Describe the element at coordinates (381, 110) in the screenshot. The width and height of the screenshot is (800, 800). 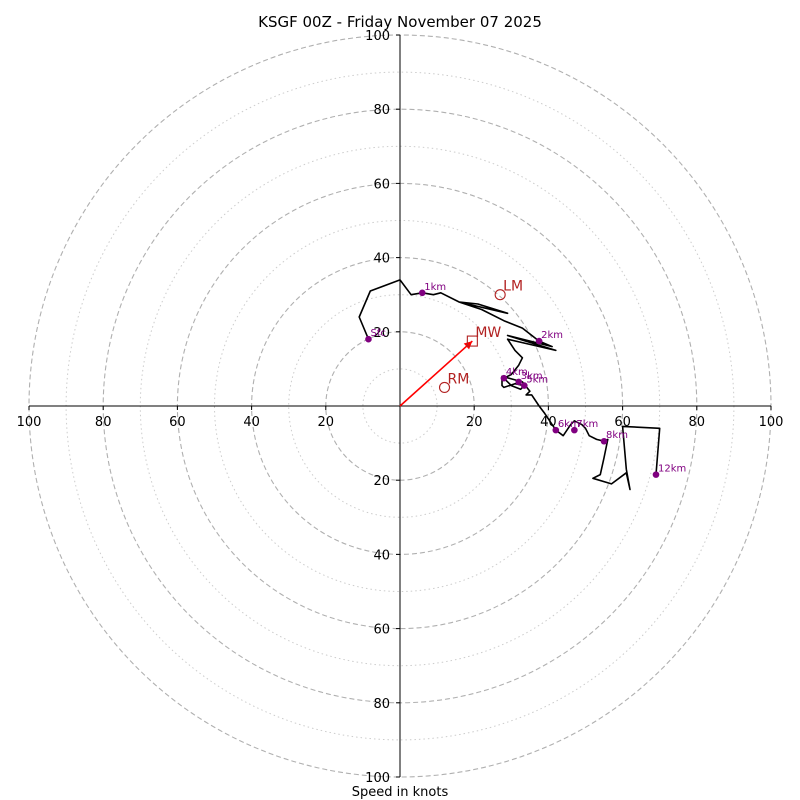
I see `y-tick-label-up-80: 80` at that location.